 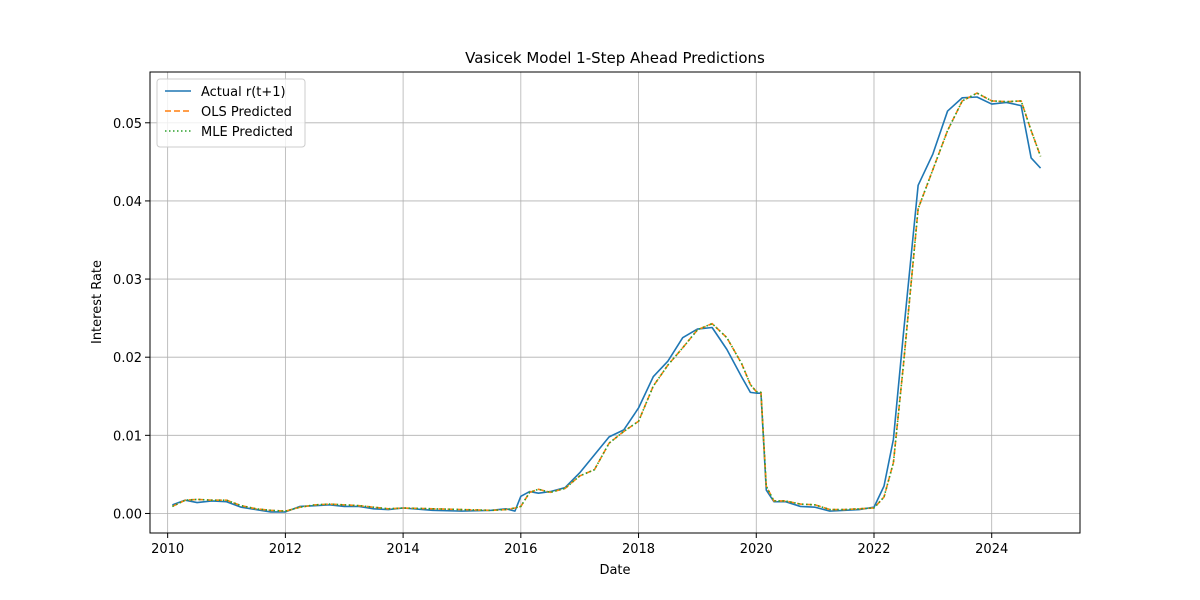 I want to click on legend-box, so click(x=231, y=113).